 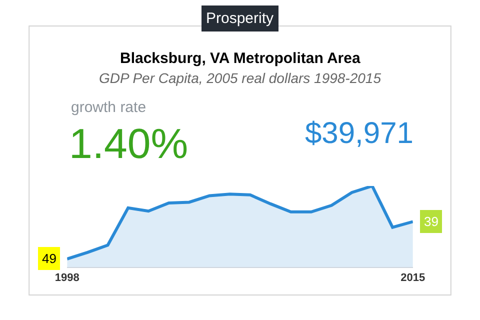 What do you see at coordinates (49, 258) in the screenshot?
I see `annotation: 49` at bounding box center [49, 258].